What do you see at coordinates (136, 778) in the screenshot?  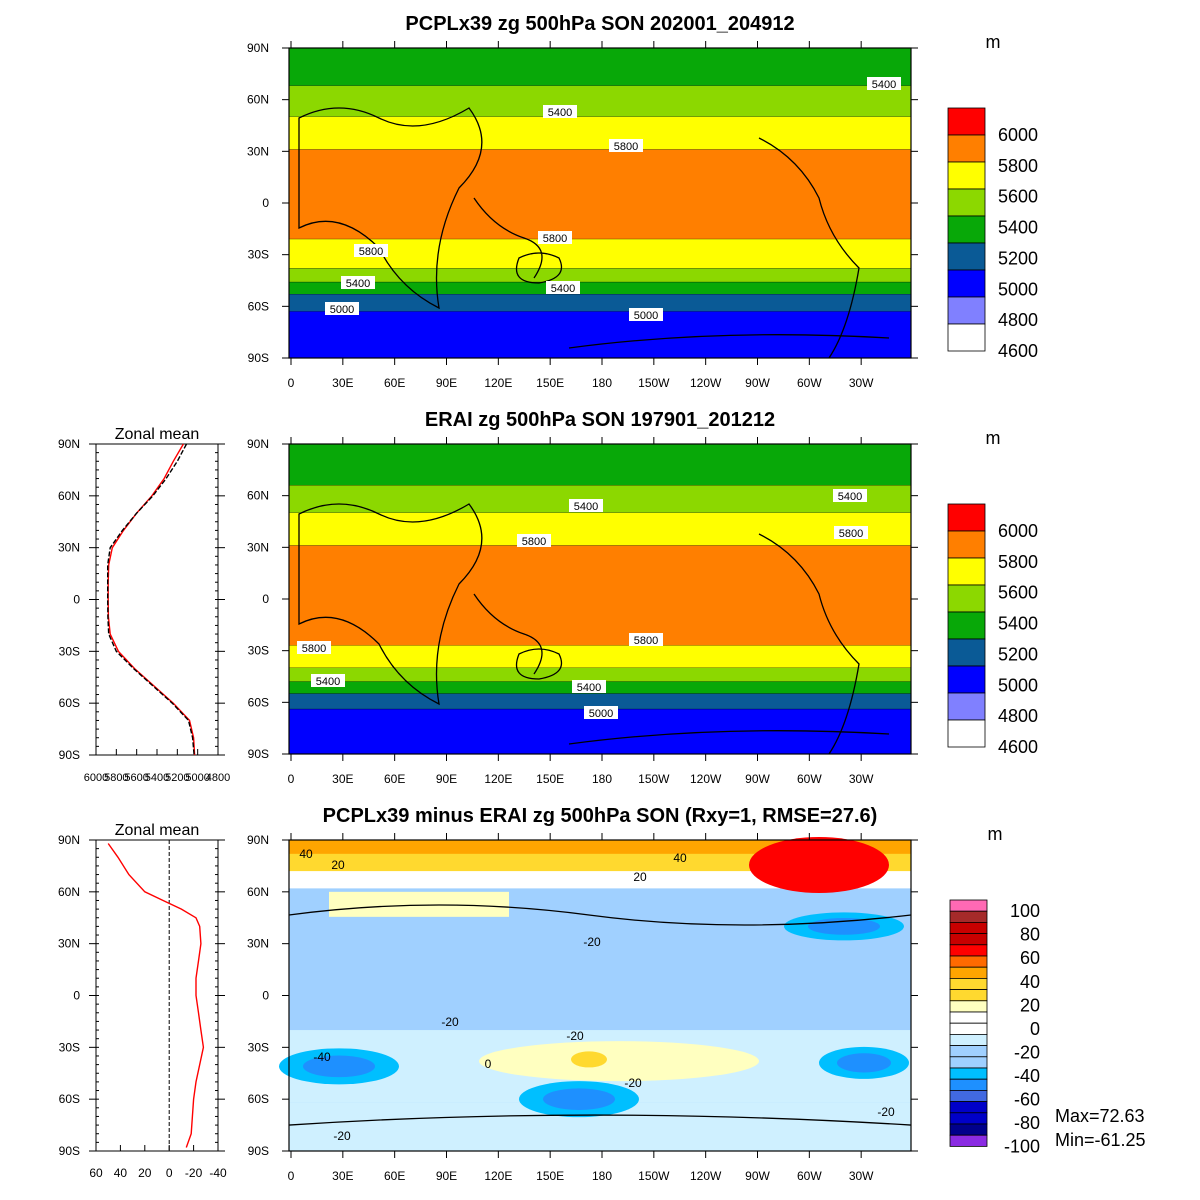 I see `x-tick-label: 5600` at bounding box center [136, 778].